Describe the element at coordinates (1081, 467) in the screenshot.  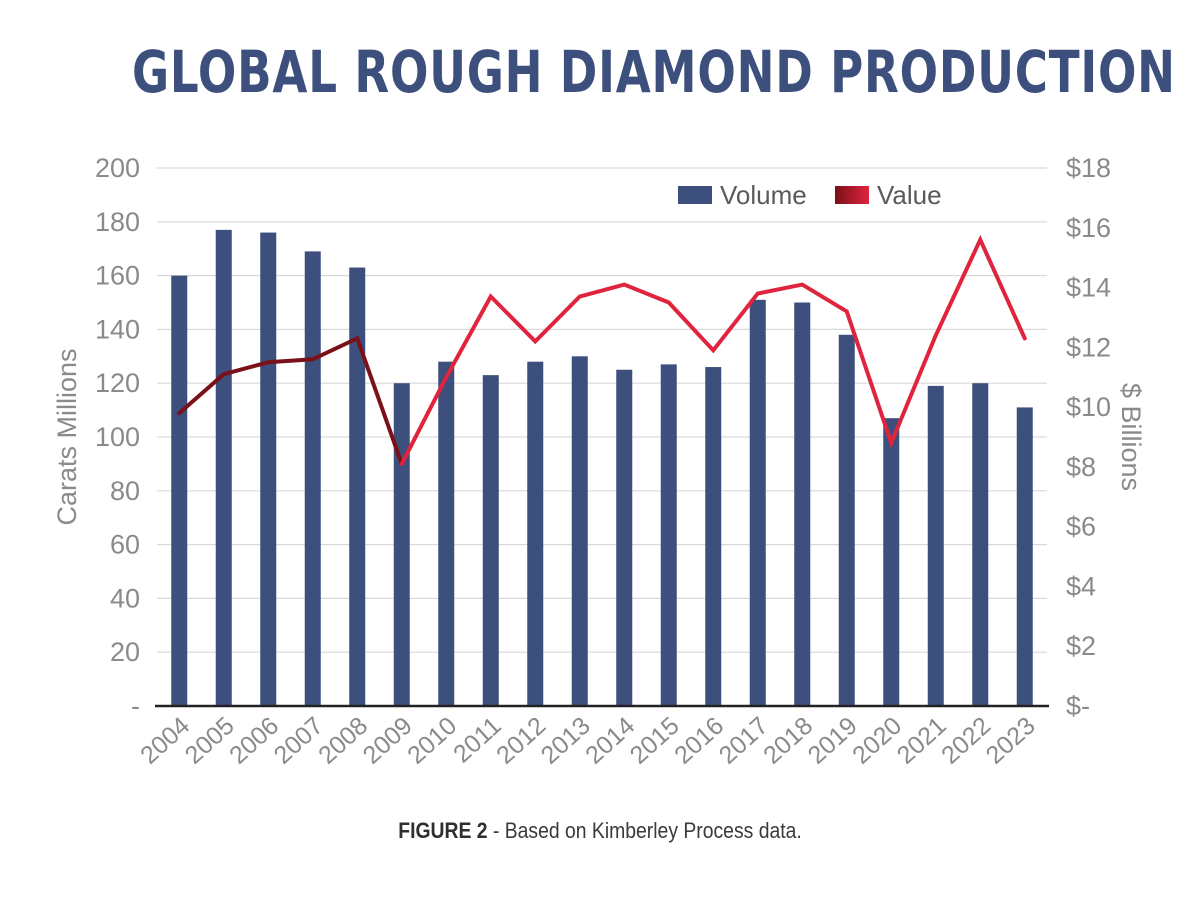
I see `y-right-tick-label: $8` at that location.